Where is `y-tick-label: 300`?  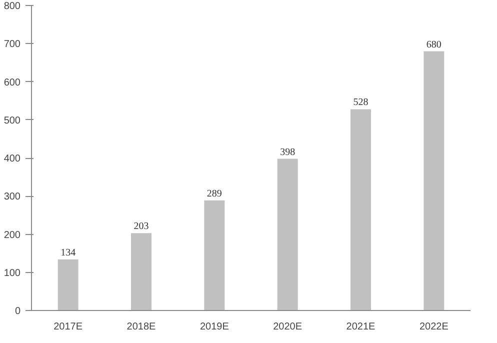 y-tick-label: 300 is located at coordinates (12, 197).